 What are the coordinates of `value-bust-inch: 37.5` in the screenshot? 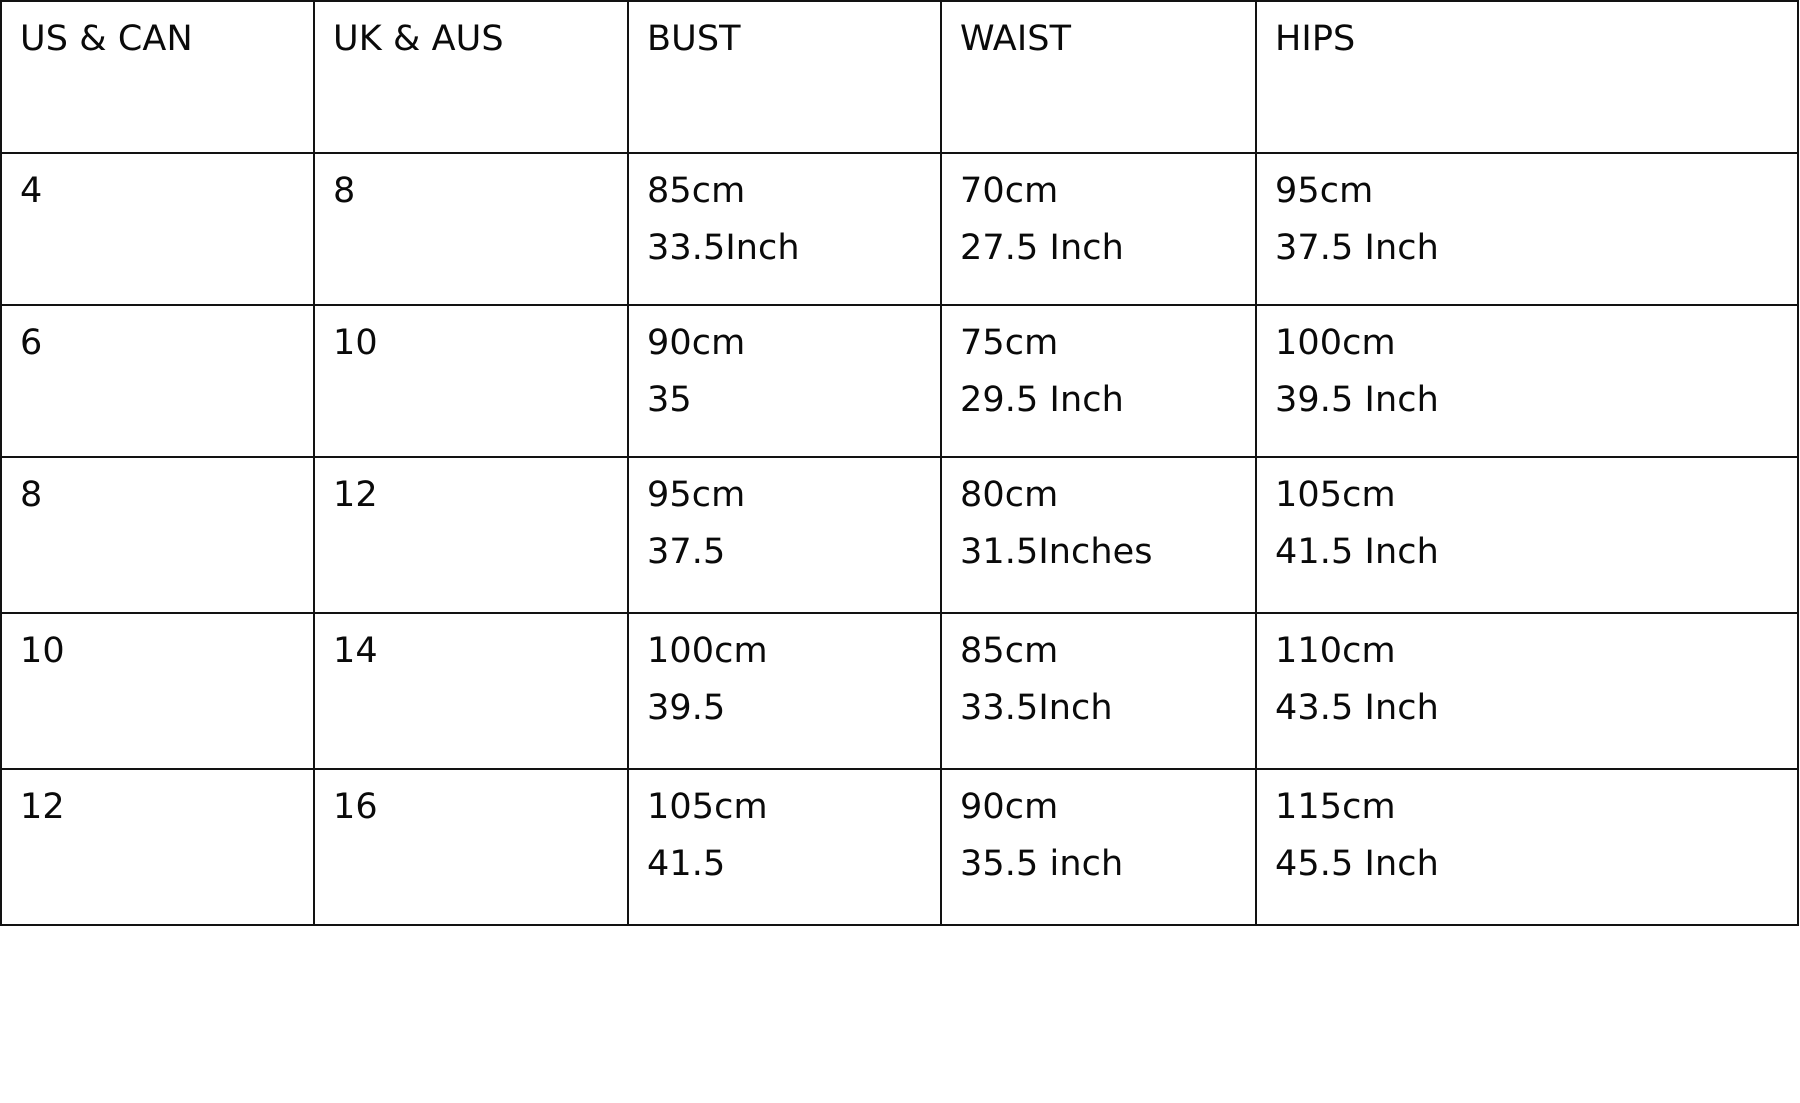 It's located at (686, 552).